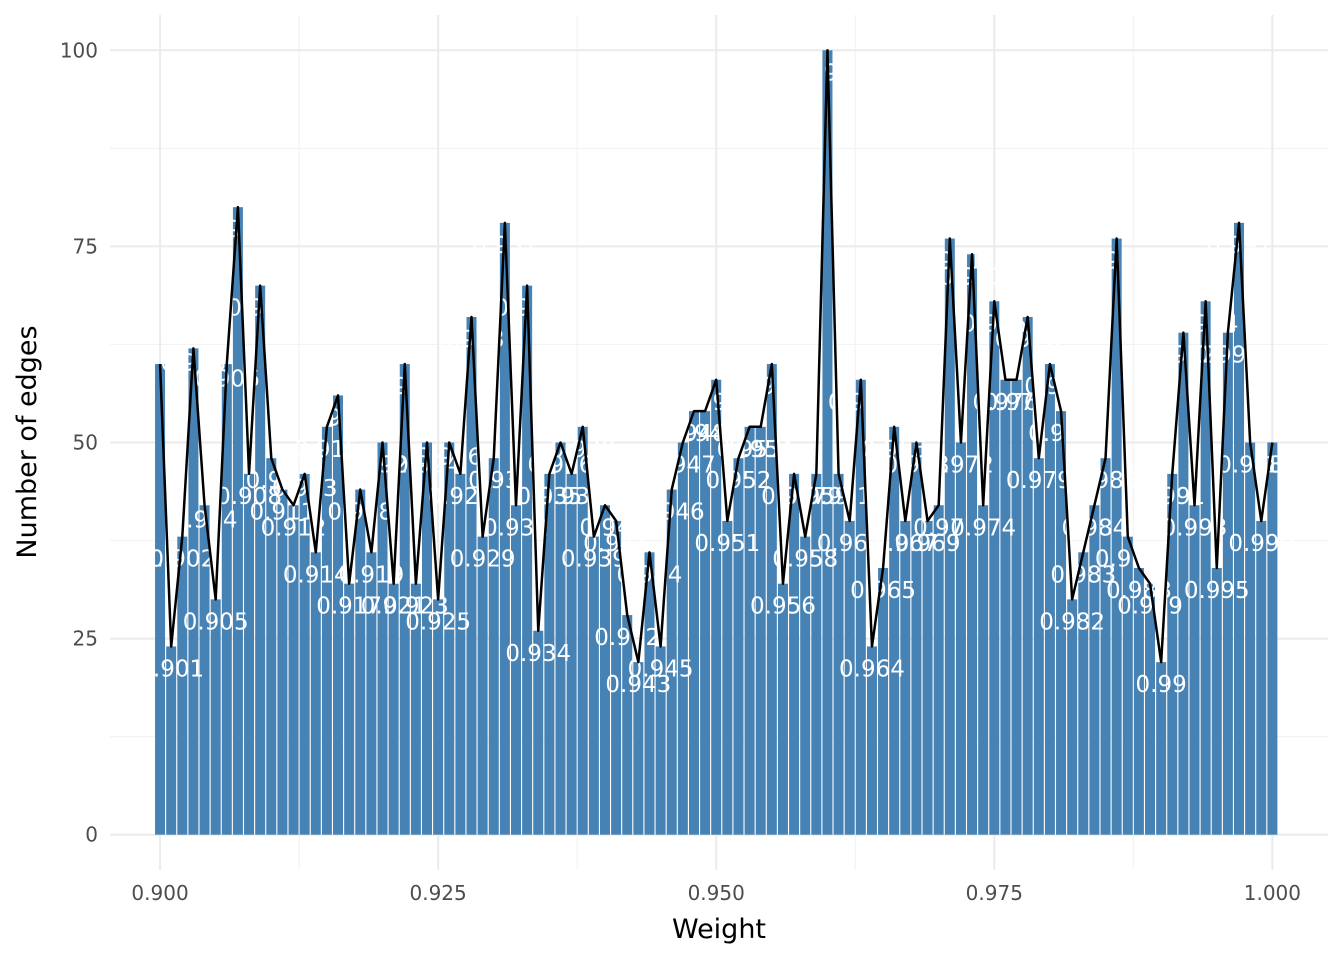 This screenshot has width=1344, height=960. What do you see at coordinates (1272, 893) in the screenshot?
I see `x-tick-label: 1.000` at bounding box center [1272, 893].